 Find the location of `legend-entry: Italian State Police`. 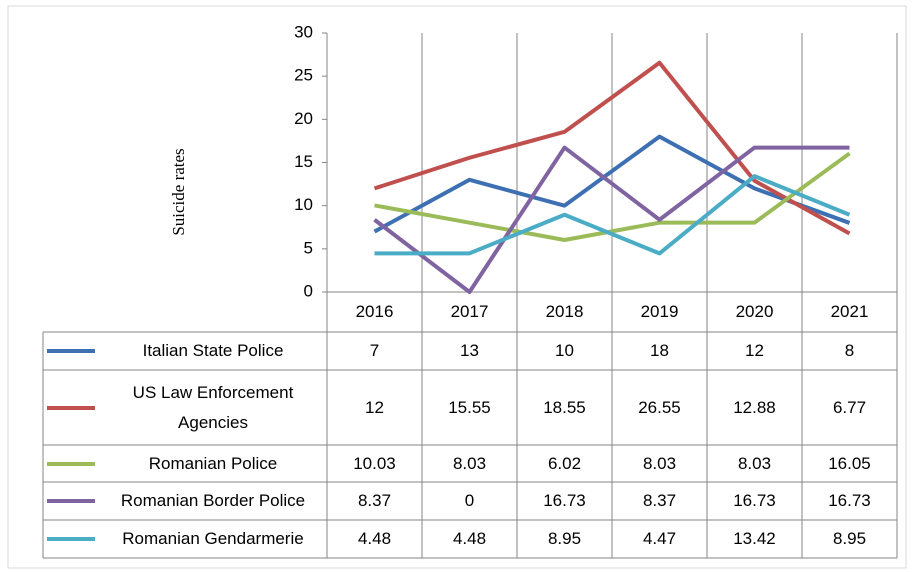

legend-entry: Italian State Police is located at coordinates (185, 351).